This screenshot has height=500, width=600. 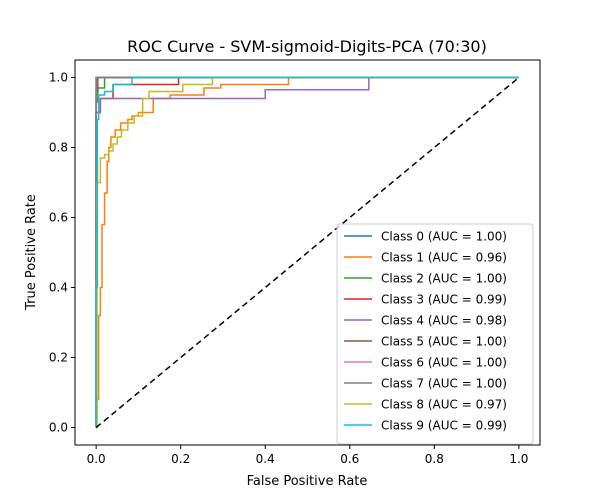 I want to click on legend-label: Class 4 (AUC = 0.98), so click(x=444, y=321).